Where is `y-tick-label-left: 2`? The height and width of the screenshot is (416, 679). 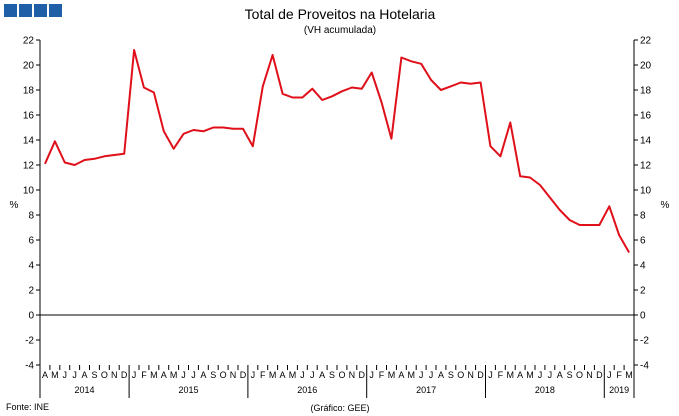
y-tick-label-left: 2 is located at coordinates (31, 291).